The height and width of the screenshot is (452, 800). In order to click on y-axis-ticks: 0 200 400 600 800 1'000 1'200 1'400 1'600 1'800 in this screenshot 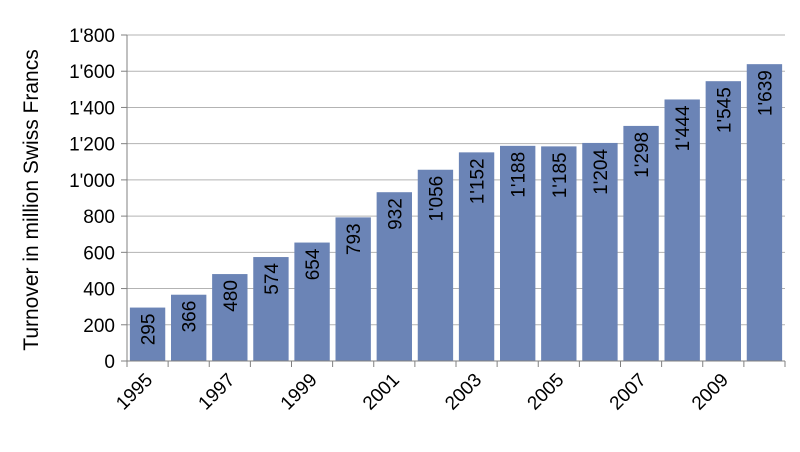, I will do `click(98, 199)`.